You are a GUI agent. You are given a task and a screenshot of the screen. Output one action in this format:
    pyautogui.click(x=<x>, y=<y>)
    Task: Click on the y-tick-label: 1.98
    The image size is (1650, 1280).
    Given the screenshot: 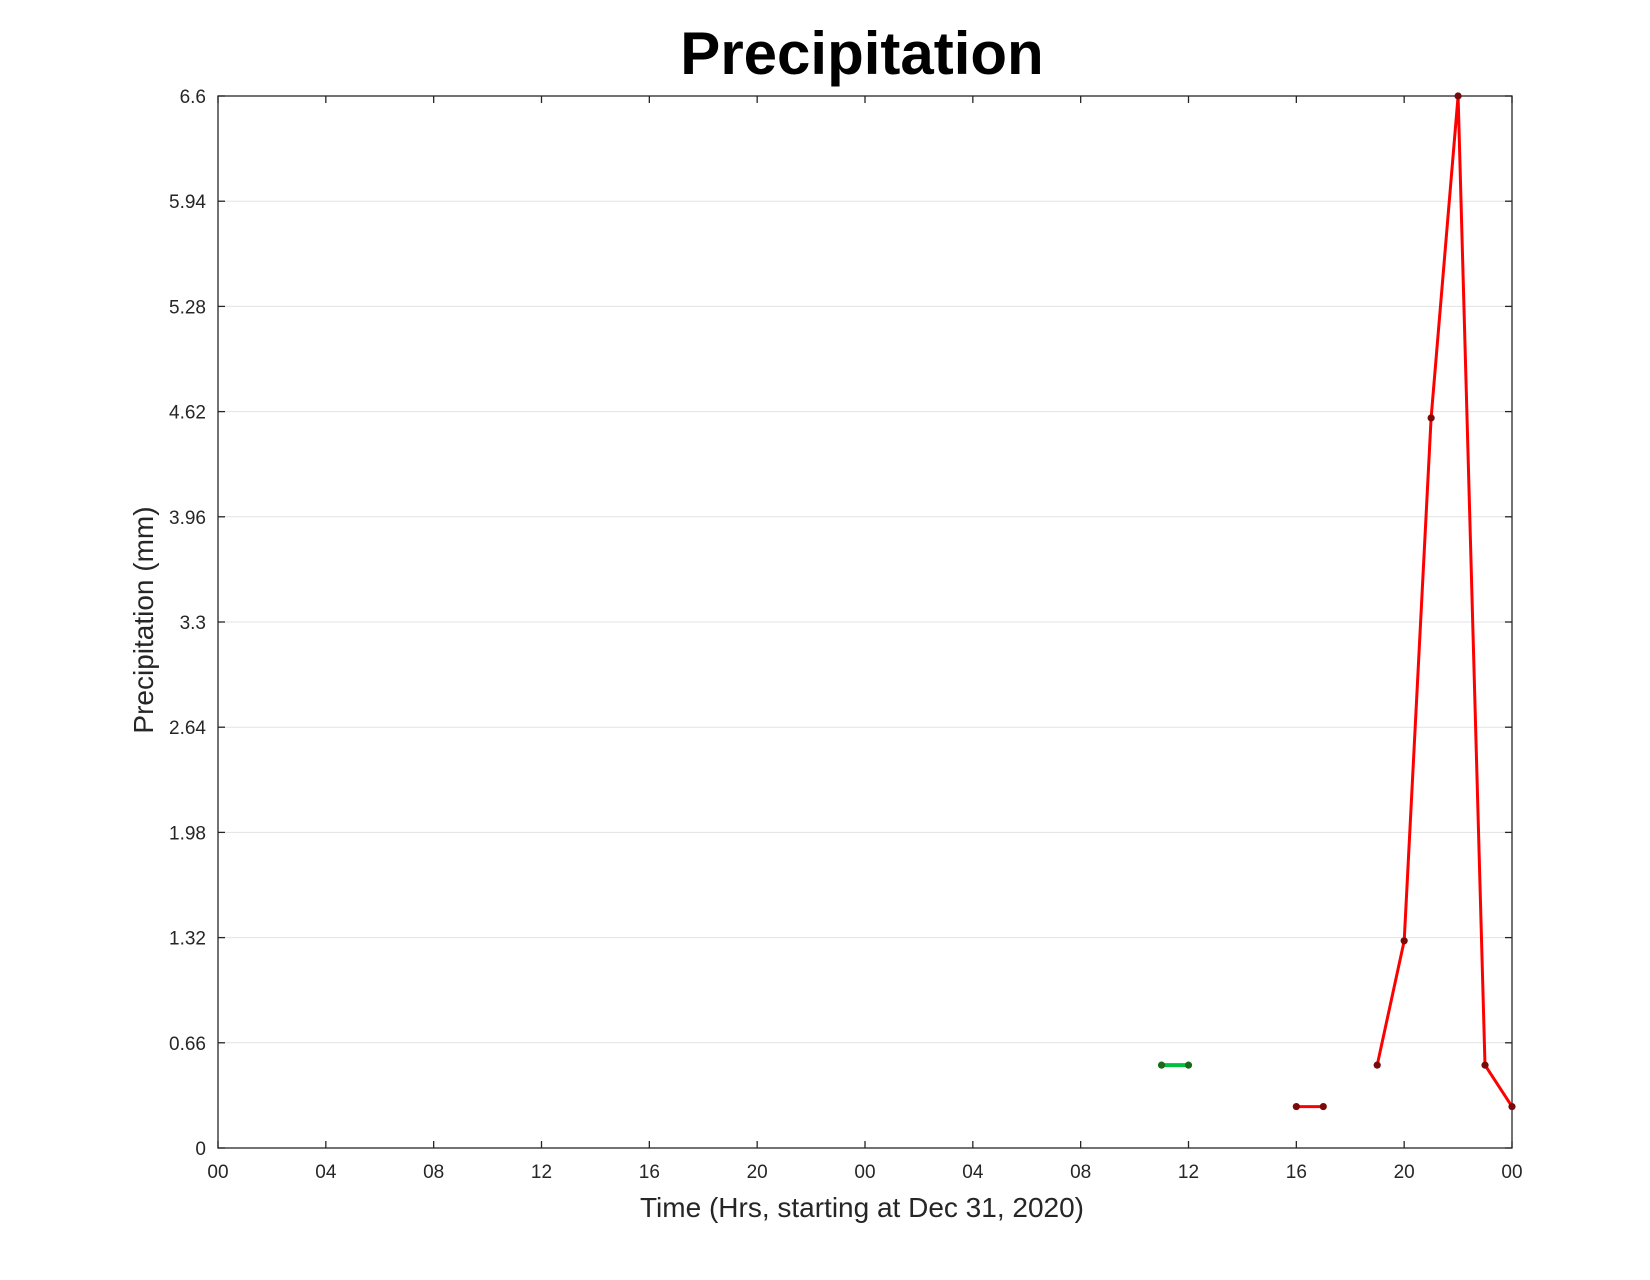 What is the action you would take?
    pyautogui.click(x=187, y=833)
    